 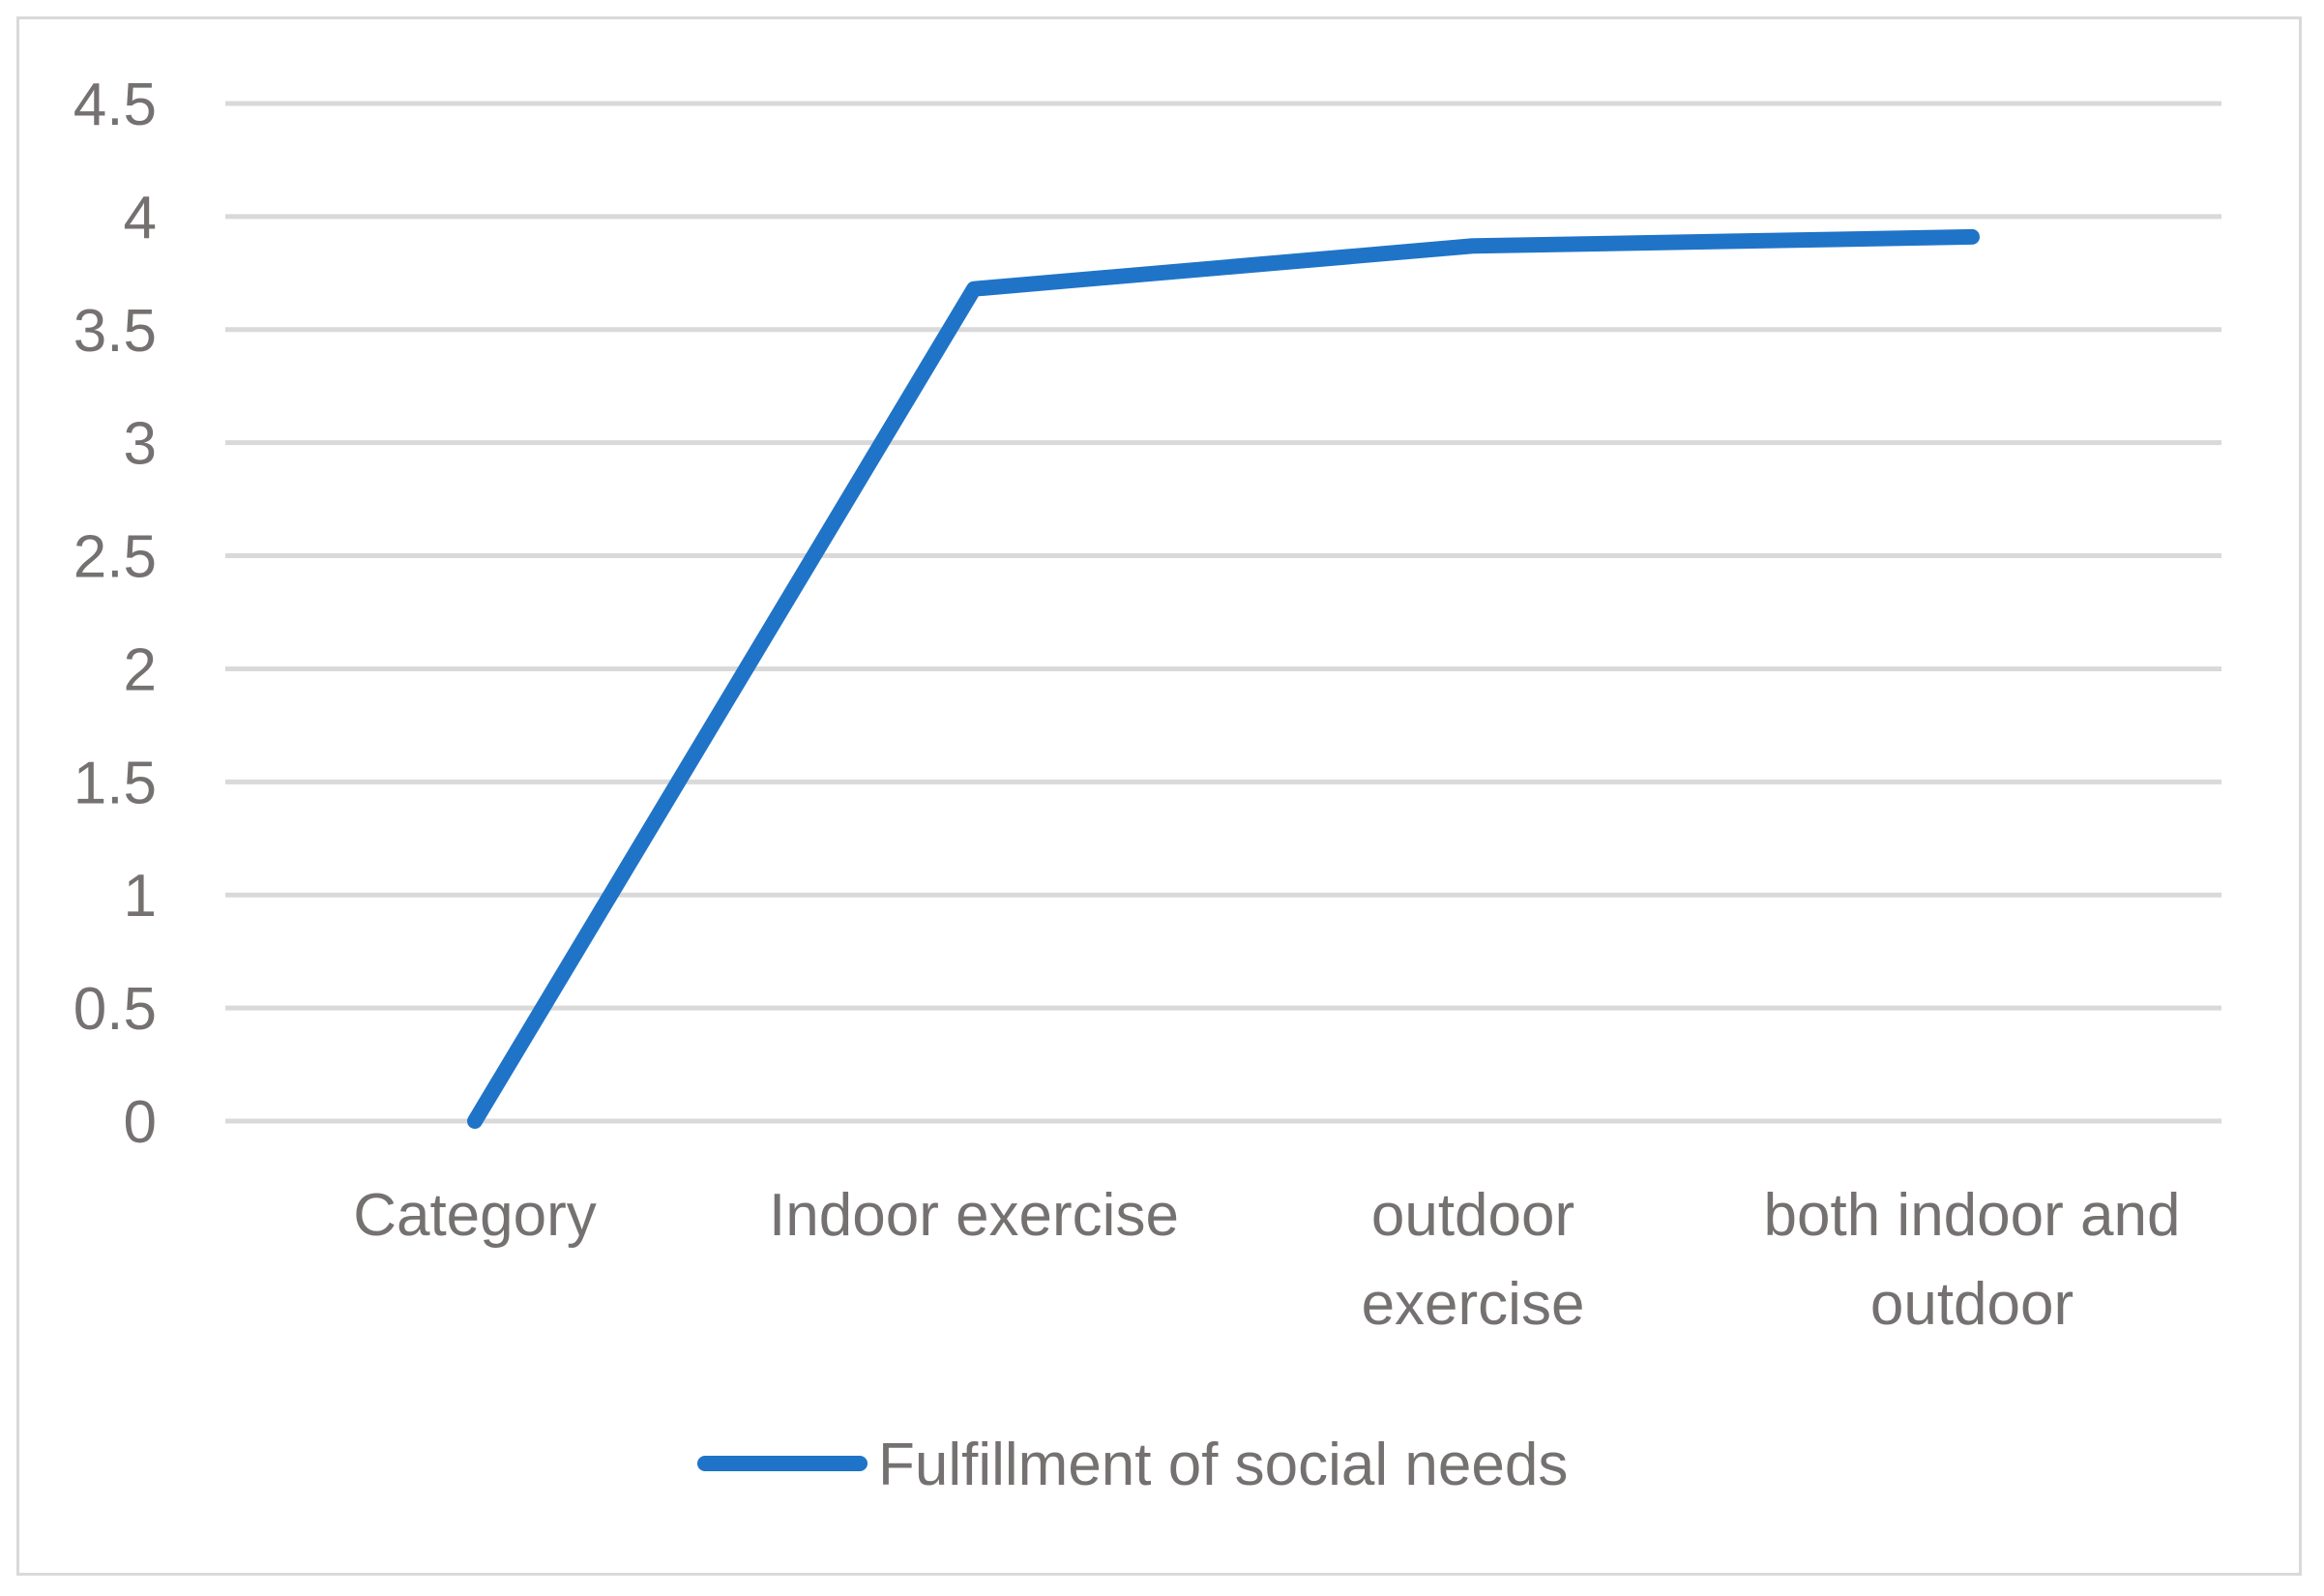 I want to click on legend: Fulfillment of social needs, so click(x=1132, y=1465).